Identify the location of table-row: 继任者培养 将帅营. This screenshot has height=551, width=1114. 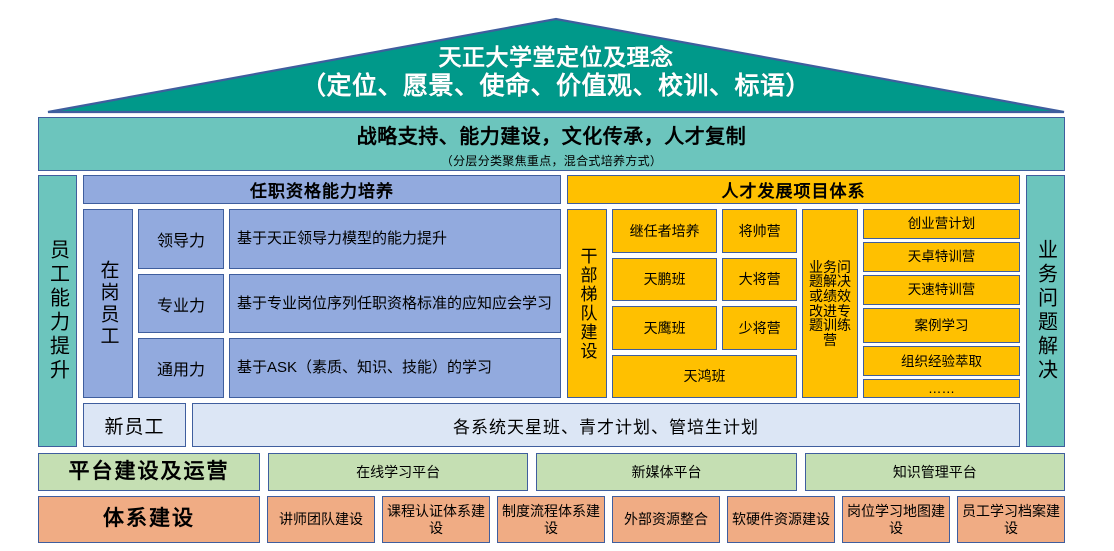
(704, 231).